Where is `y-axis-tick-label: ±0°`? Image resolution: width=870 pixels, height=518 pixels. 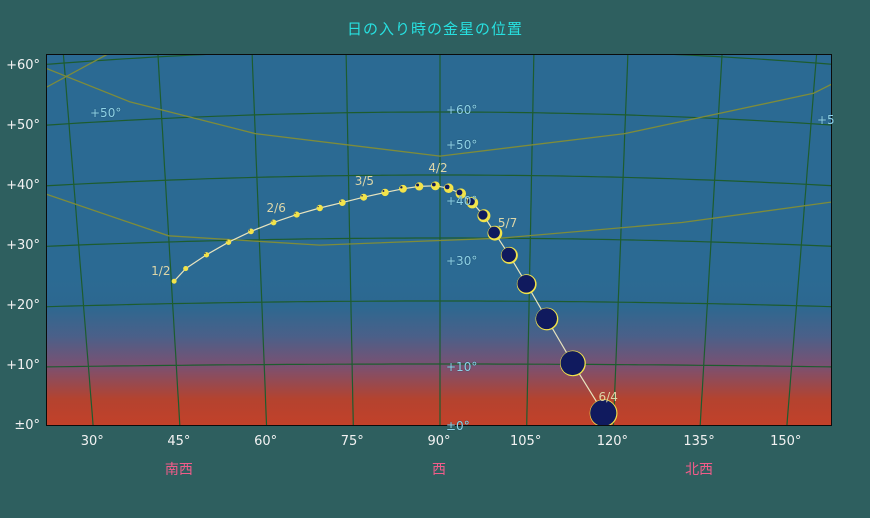
y-axis-tick-label: ±0° is located at coordinates (27, 425).